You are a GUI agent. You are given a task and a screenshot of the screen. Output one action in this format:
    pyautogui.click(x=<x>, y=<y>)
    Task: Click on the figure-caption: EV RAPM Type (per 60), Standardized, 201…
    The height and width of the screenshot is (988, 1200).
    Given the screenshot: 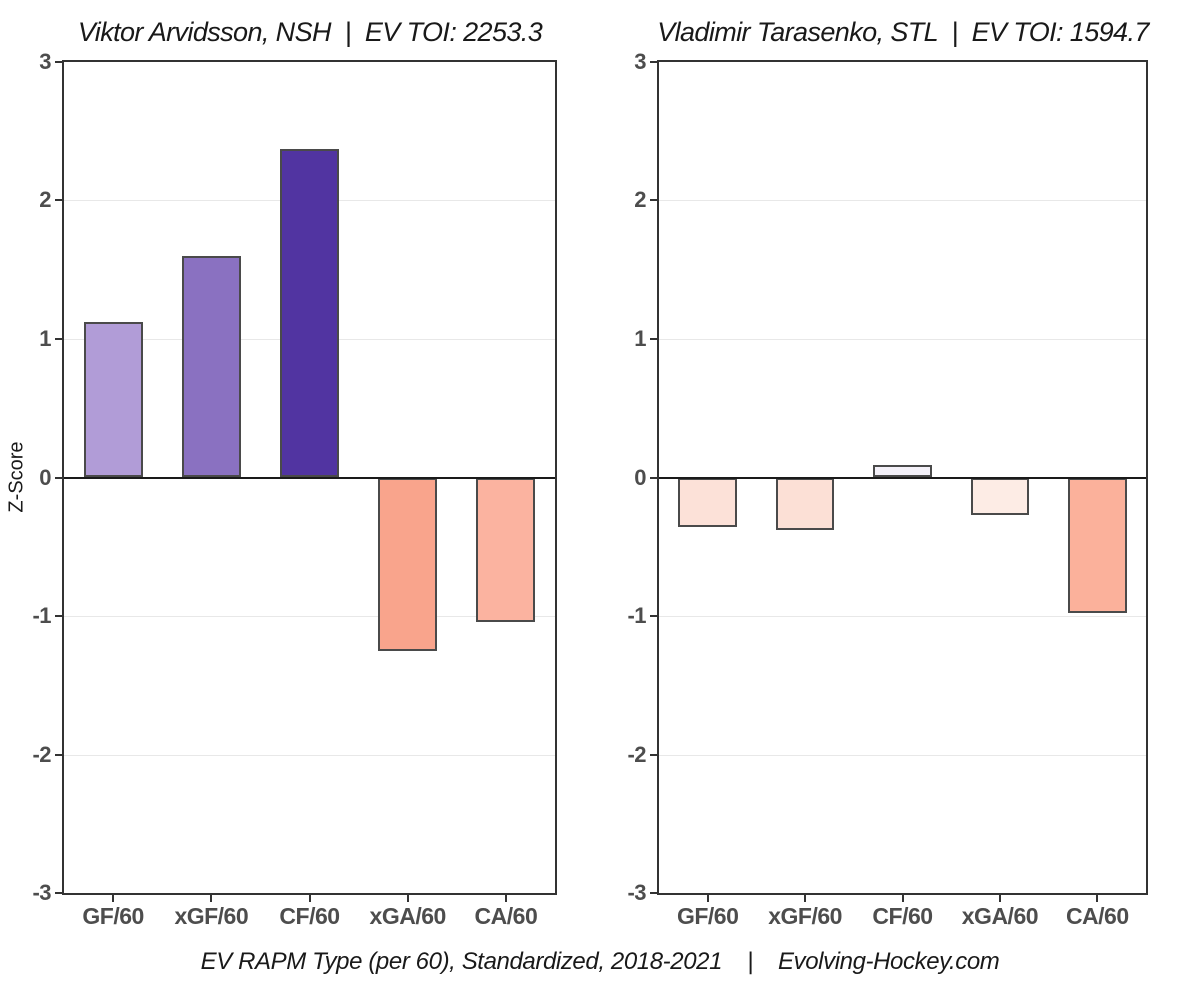 What is the action you would take?
    pyautogui.click(x=600, y=961)
    